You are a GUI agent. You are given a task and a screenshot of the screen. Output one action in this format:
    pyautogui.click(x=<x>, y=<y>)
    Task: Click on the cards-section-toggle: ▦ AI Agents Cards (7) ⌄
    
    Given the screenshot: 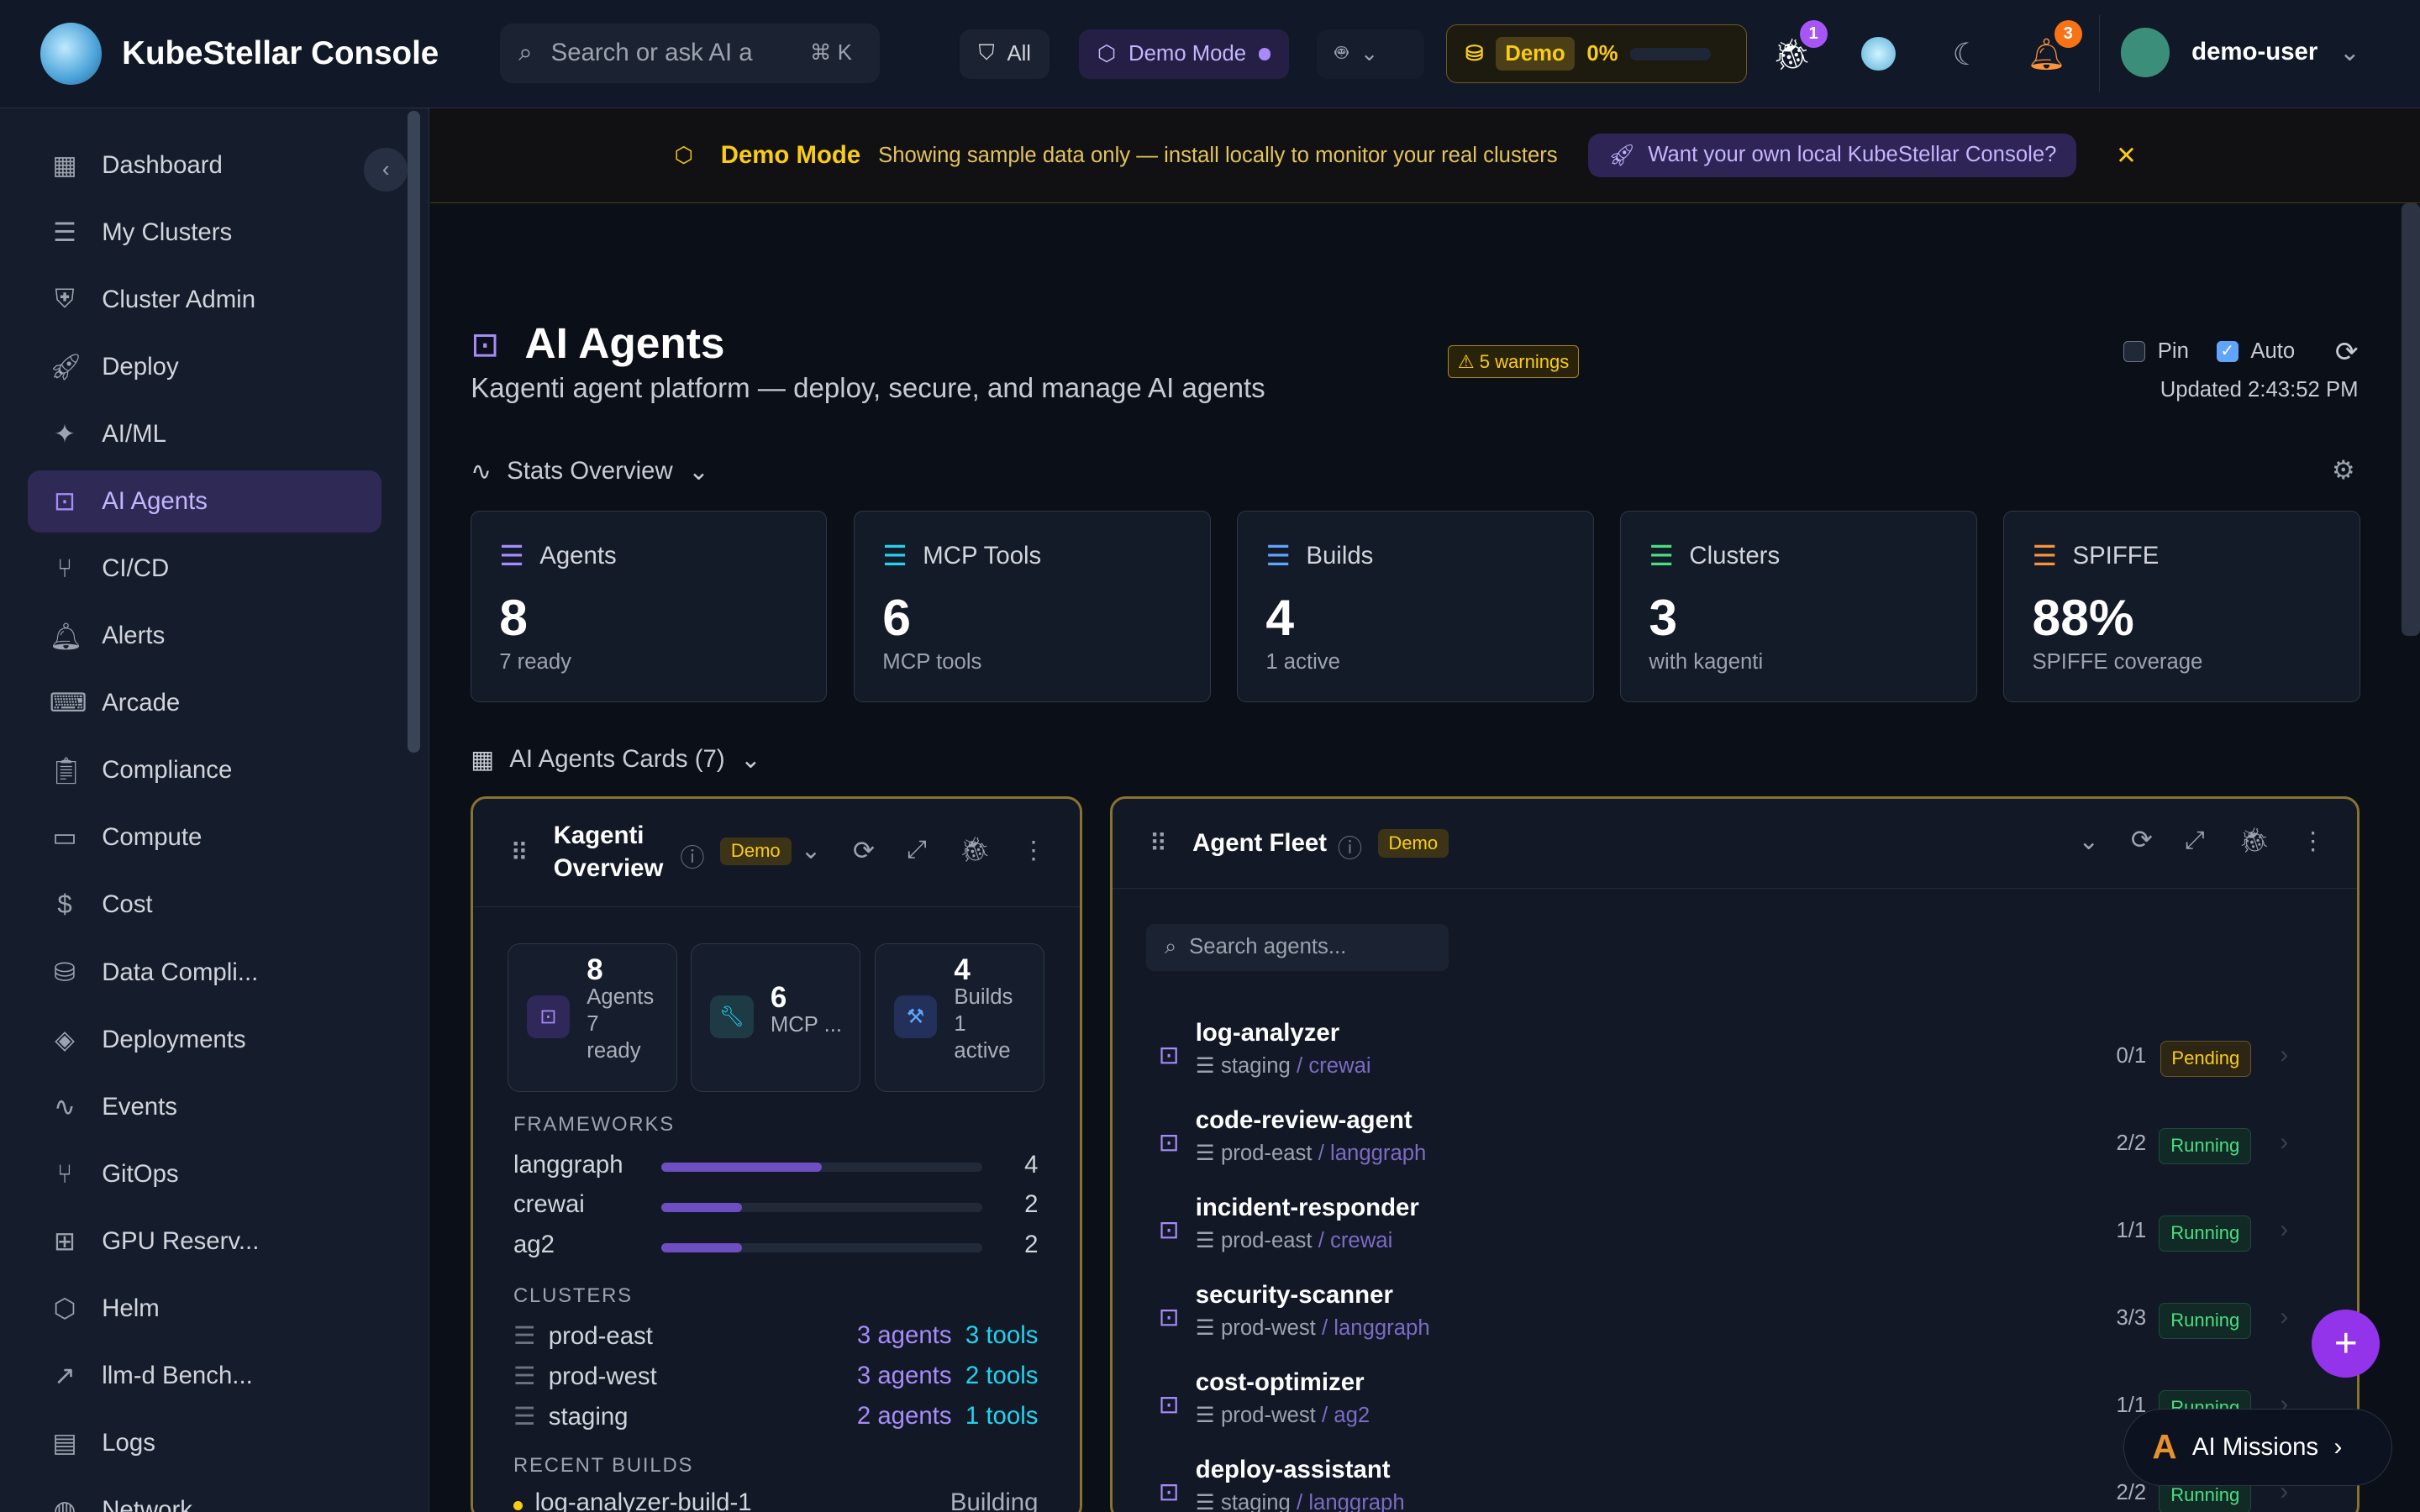 What is the action you would take?
    pyautogui.click(x=615, y=759)
    